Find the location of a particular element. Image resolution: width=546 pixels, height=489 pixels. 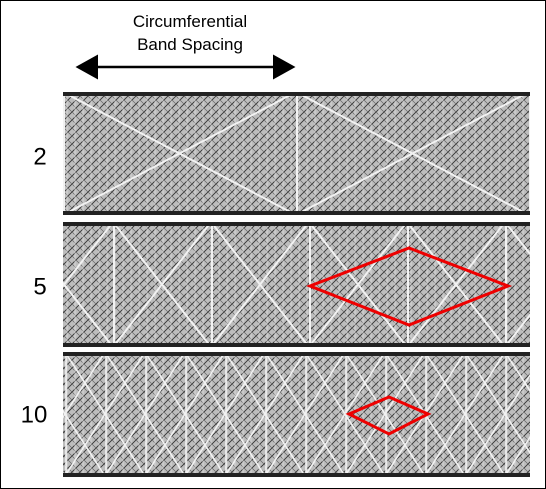

title-line: Circumferential is located at coordinates (190, 21).